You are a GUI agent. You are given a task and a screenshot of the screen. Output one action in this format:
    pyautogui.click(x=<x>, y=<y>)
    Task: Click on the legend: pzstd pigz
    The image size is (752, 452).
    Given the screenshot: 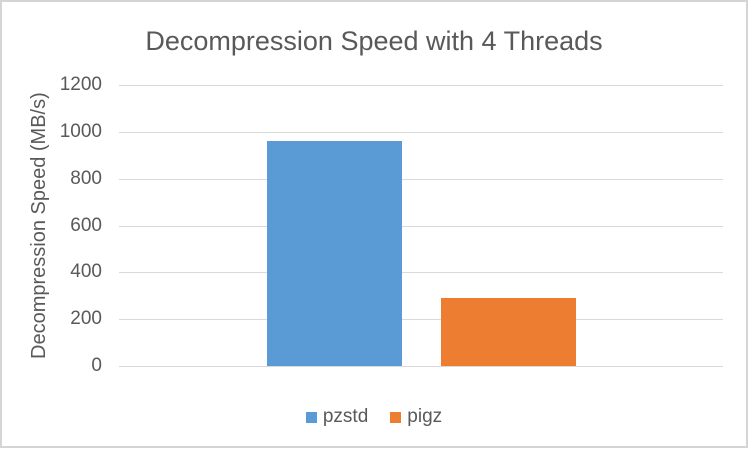 What is the action you would take?
    pyautogui.click(x=374, y=417)
    